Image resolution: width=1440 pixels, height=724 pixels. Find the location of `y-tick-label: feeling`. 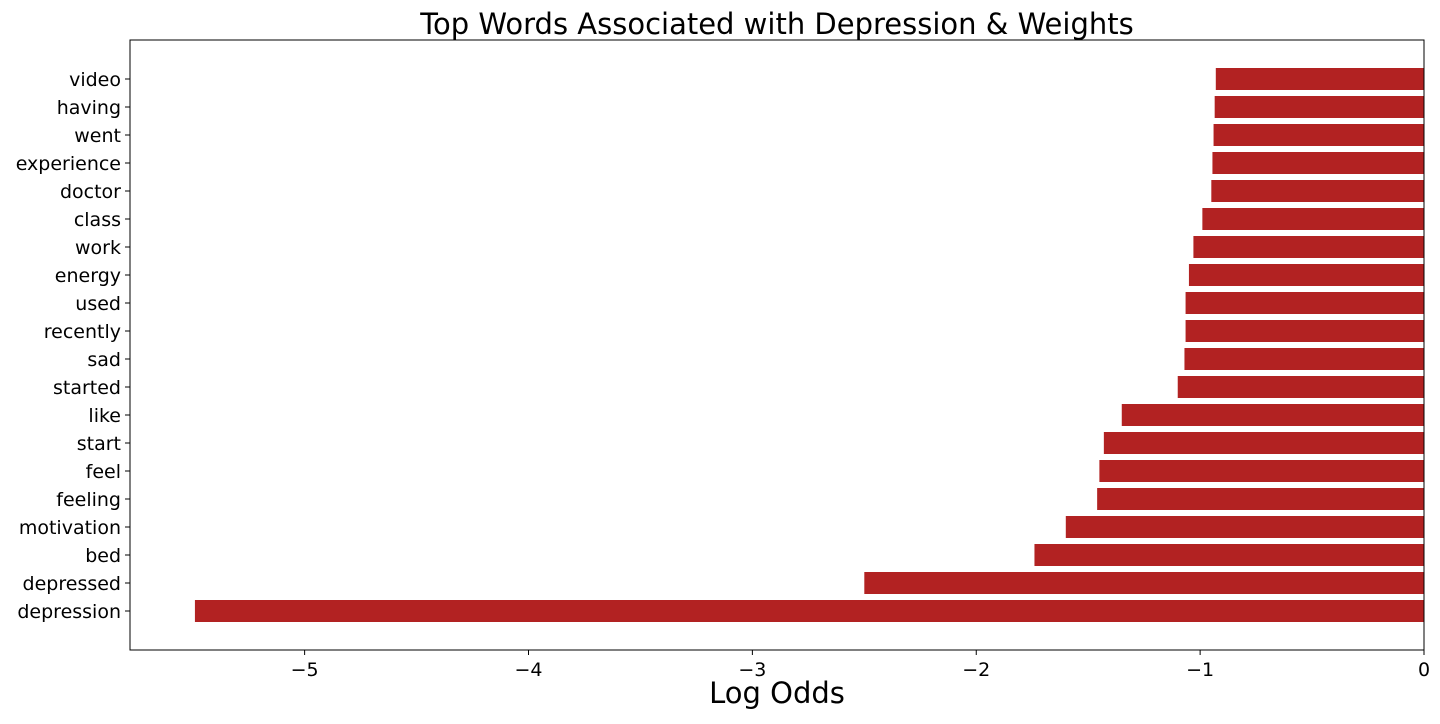

y-tick-label: feeling is located at coordinates (88, 500).